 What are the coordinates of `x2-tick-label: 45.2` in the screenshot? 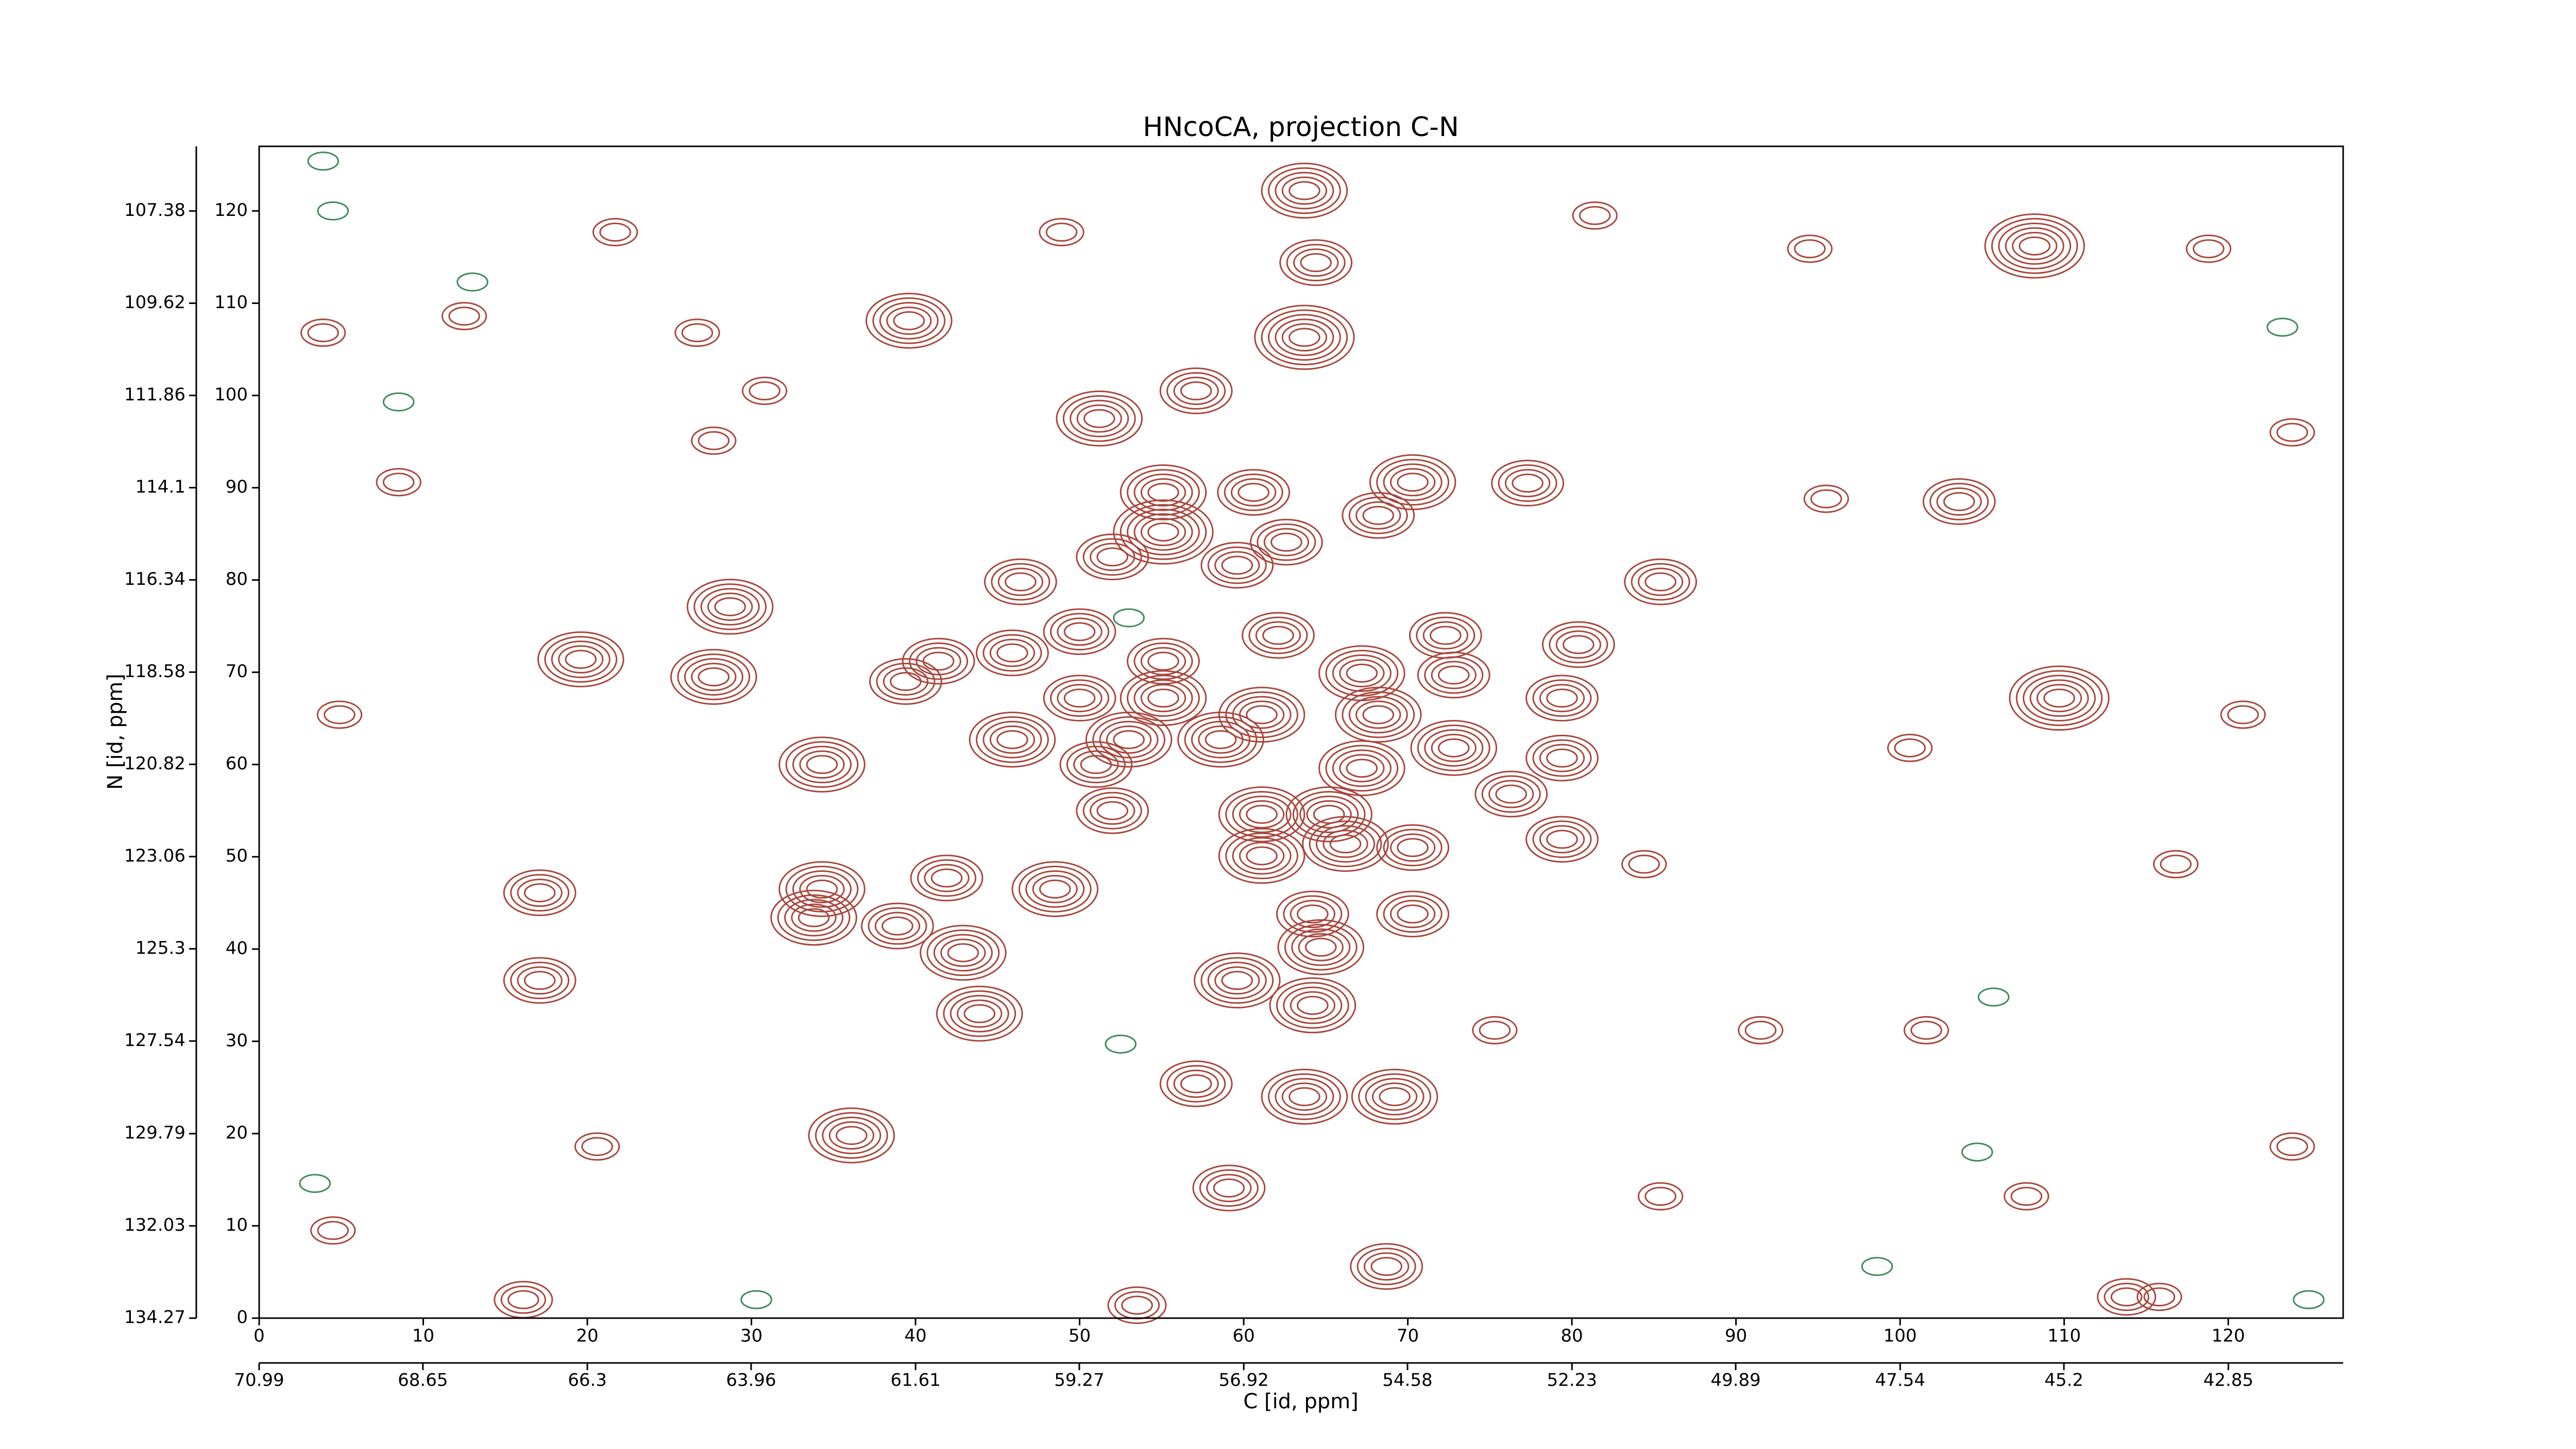 It's located at (2063, 1380).